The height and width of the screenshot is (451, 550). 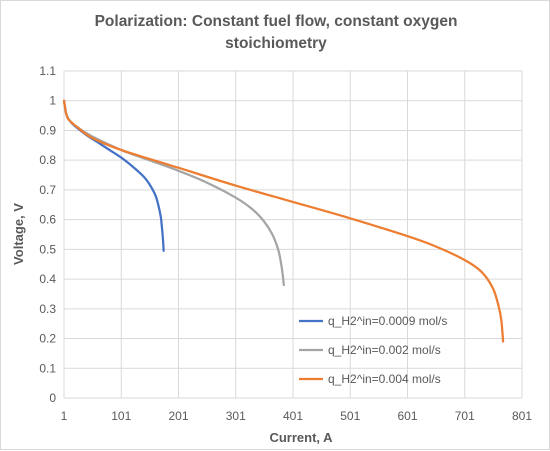 I want to click on y-tick-label: 0.2, so click(x=47, y=339).